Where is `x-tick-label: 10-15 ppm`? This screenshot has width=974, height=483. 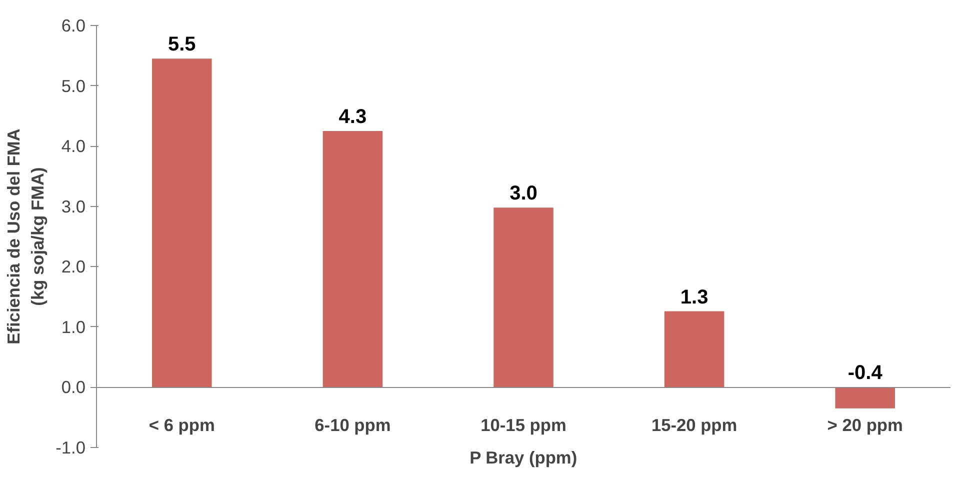 x-tick-label: 10-15 ppm is located at coordinates (523, 425).